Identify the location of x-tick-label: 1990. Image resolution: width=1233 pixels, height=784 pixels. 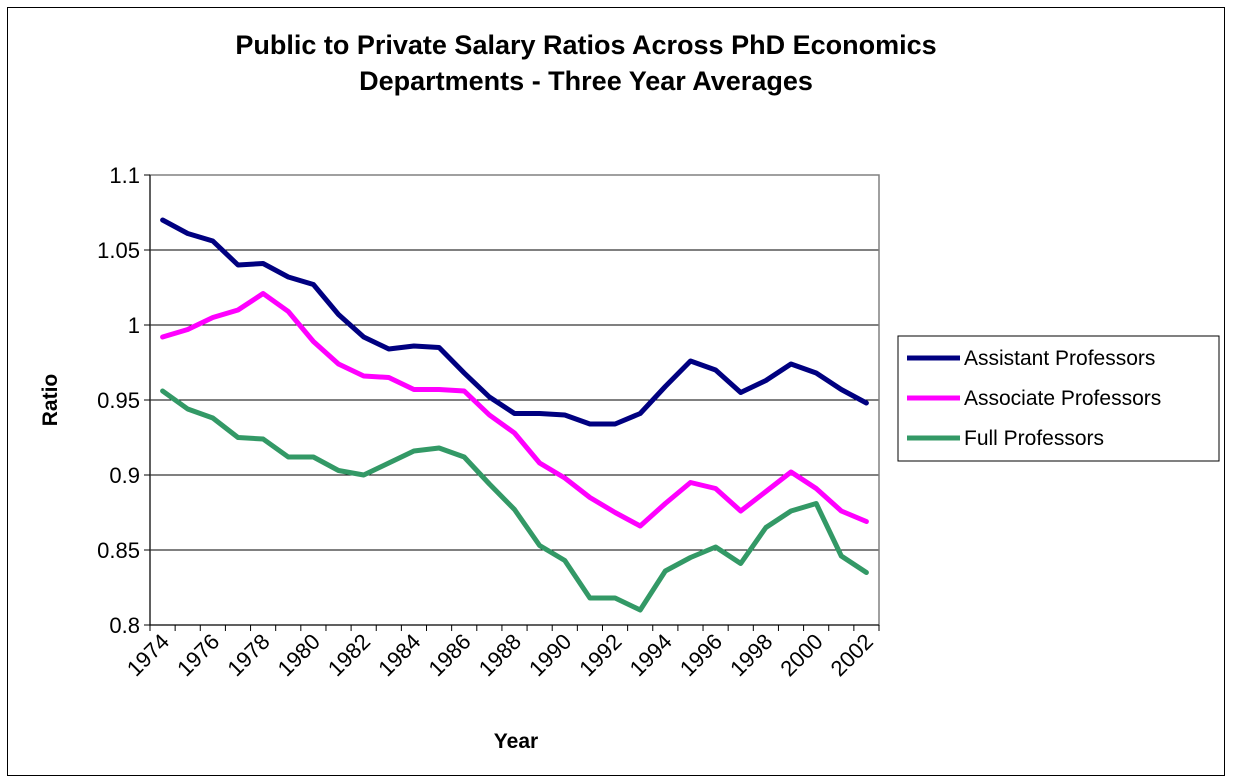
(550, 655).